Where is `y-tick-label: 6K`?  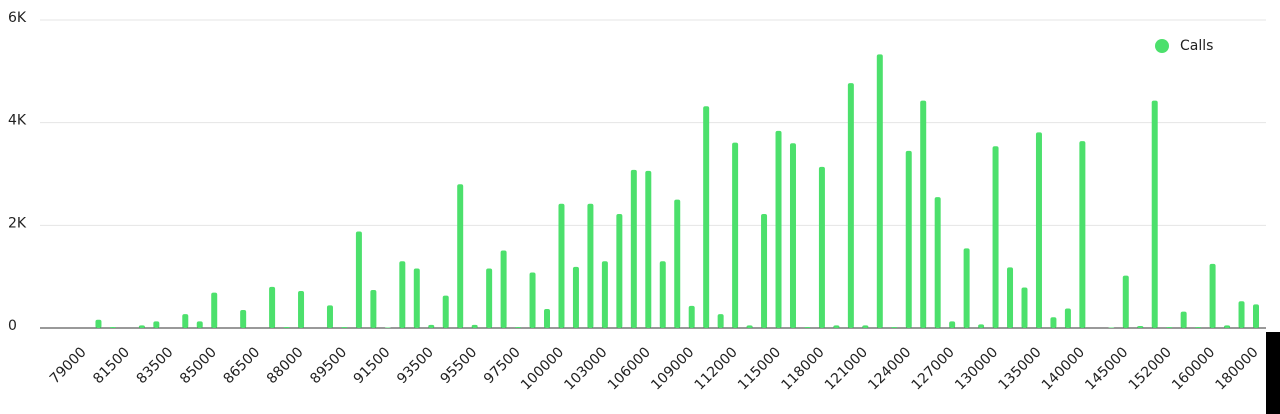 y-tick-label: 6K is located at coordinates (17, 18).